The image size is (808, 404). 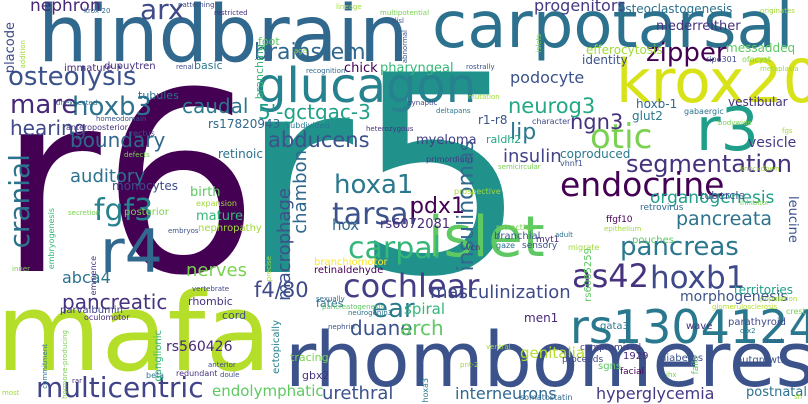 What do you see at coordinates (118, 140) in the screenshot?
I see `word-boundary: boundary` at bounding box center [118, 140].